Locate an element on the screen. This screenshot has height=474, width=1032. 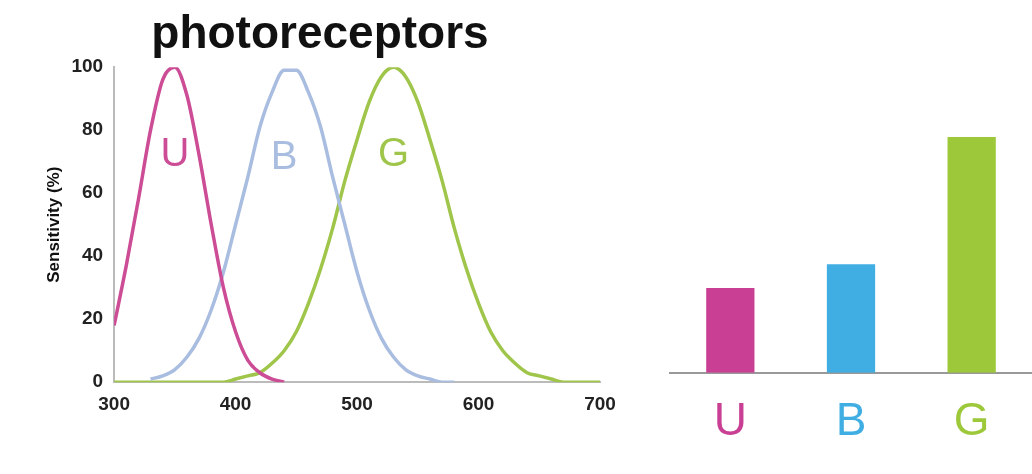
y-axis-title: Sensitivity (%) is located at coordinates (53, 224).